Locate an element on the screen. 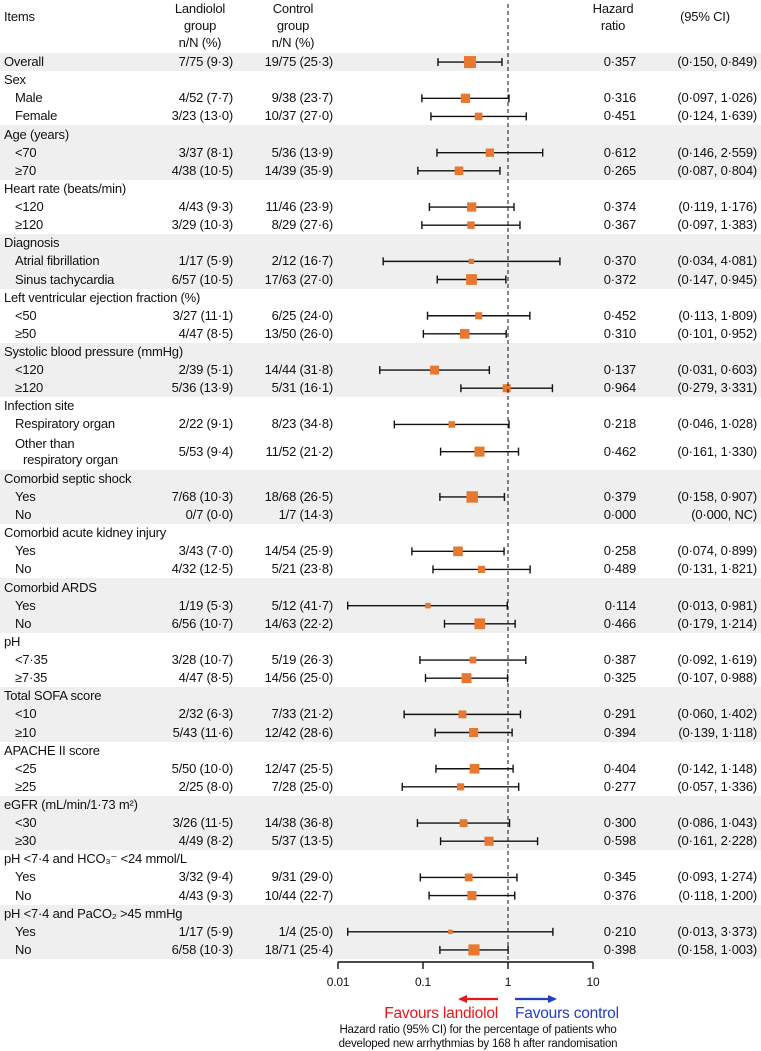  control-value: 10/37 (27·0) is located at coordinates (299, 116).